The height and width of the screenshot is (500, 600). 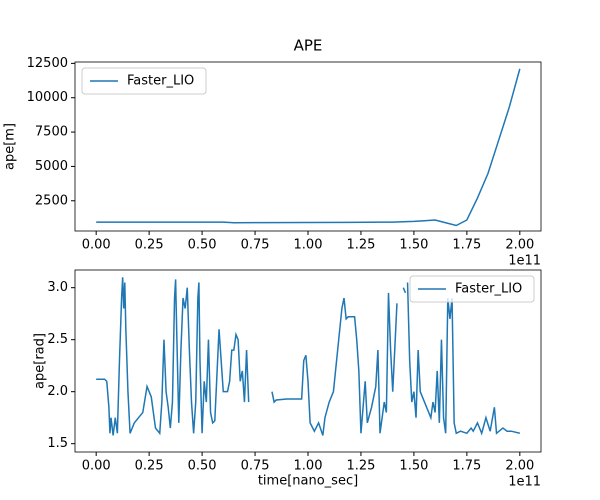 I want to click on y-tick-label: 2.0, so click(x=57, y=391).